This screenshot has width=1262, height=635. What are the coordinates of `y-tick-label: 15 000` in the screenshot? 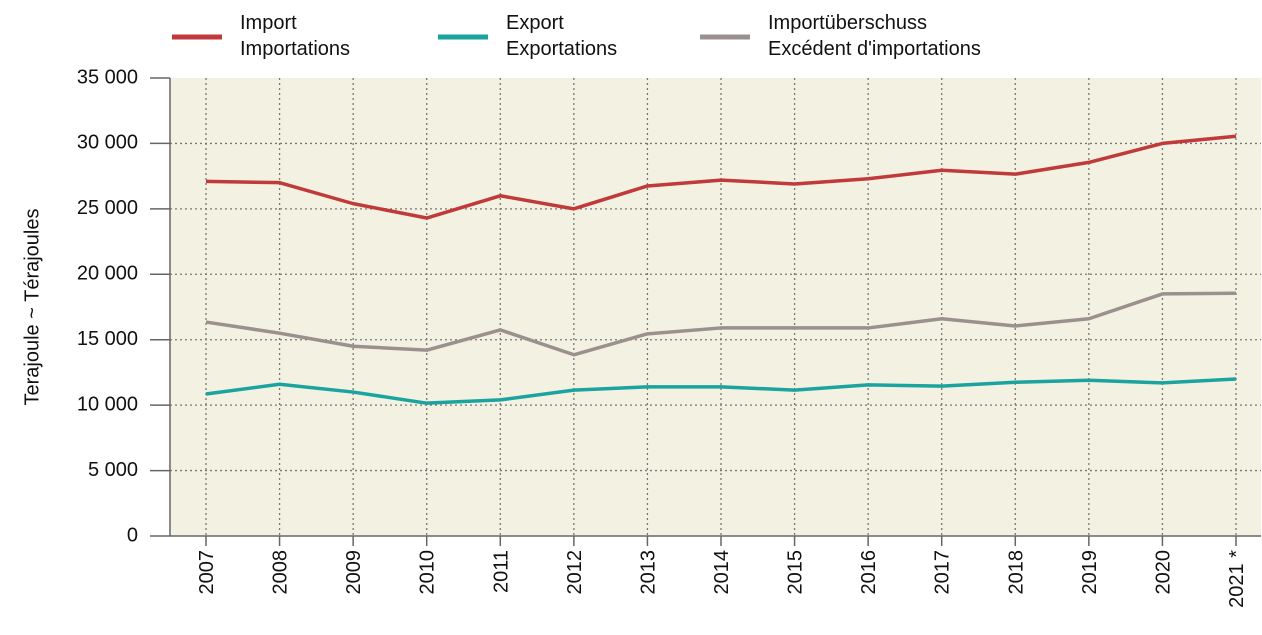 It's located at (107, 339).